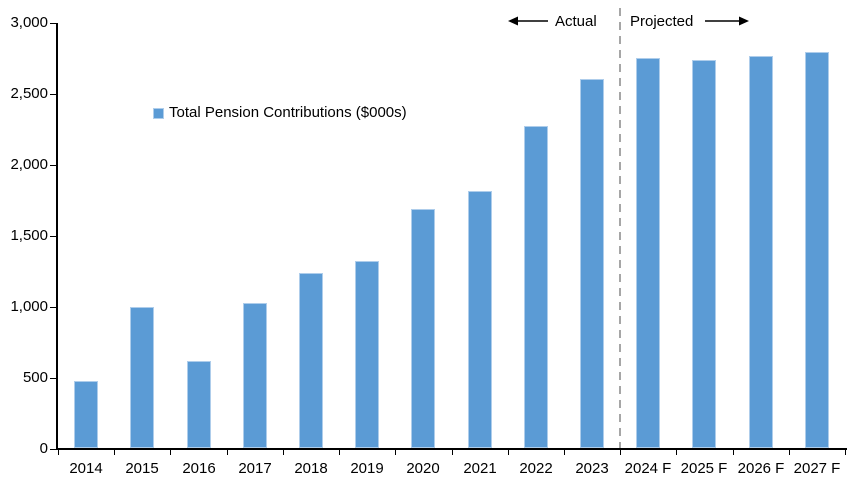 The width and height of the screenshot is (852, 495). Describe the element at coordinates (761, 468) in the screenshot. I see `x-axis-tick-label: 2026 F` at that location.